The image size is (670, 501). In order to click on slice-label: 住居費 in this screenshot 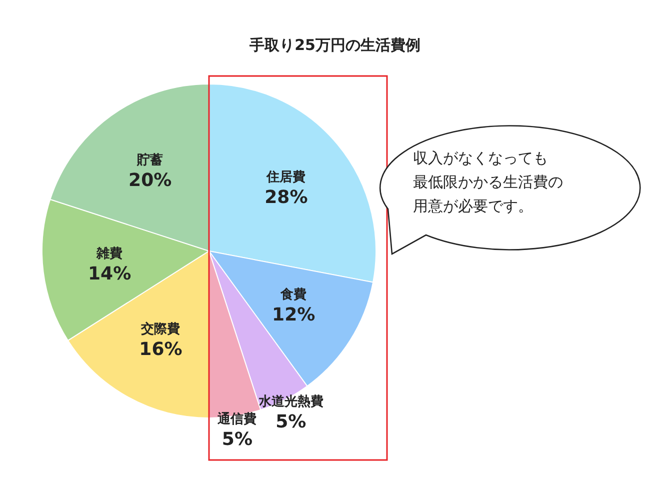, I will do `click(286, 178)`.